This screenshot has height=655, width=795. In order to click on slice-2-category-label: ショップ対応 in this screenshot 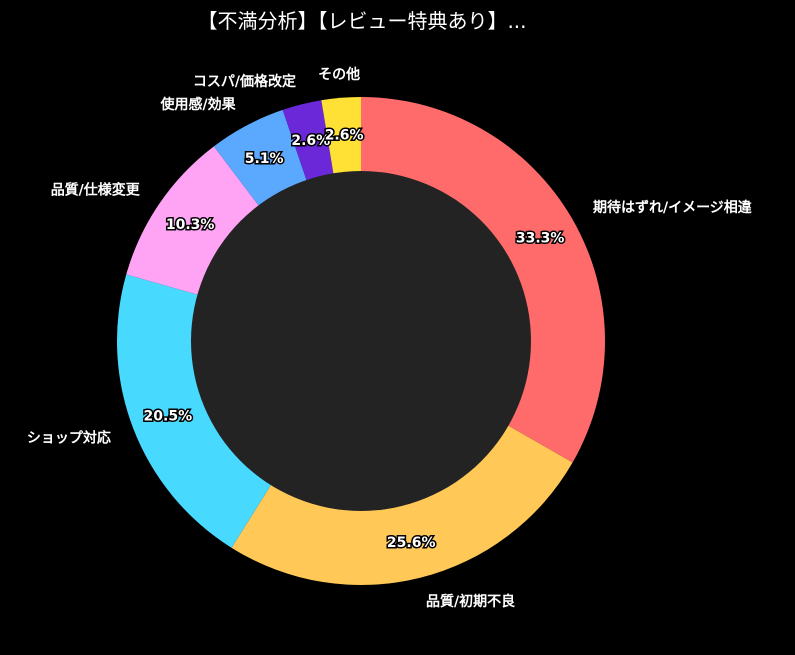, I will do `click(69, 437)`.